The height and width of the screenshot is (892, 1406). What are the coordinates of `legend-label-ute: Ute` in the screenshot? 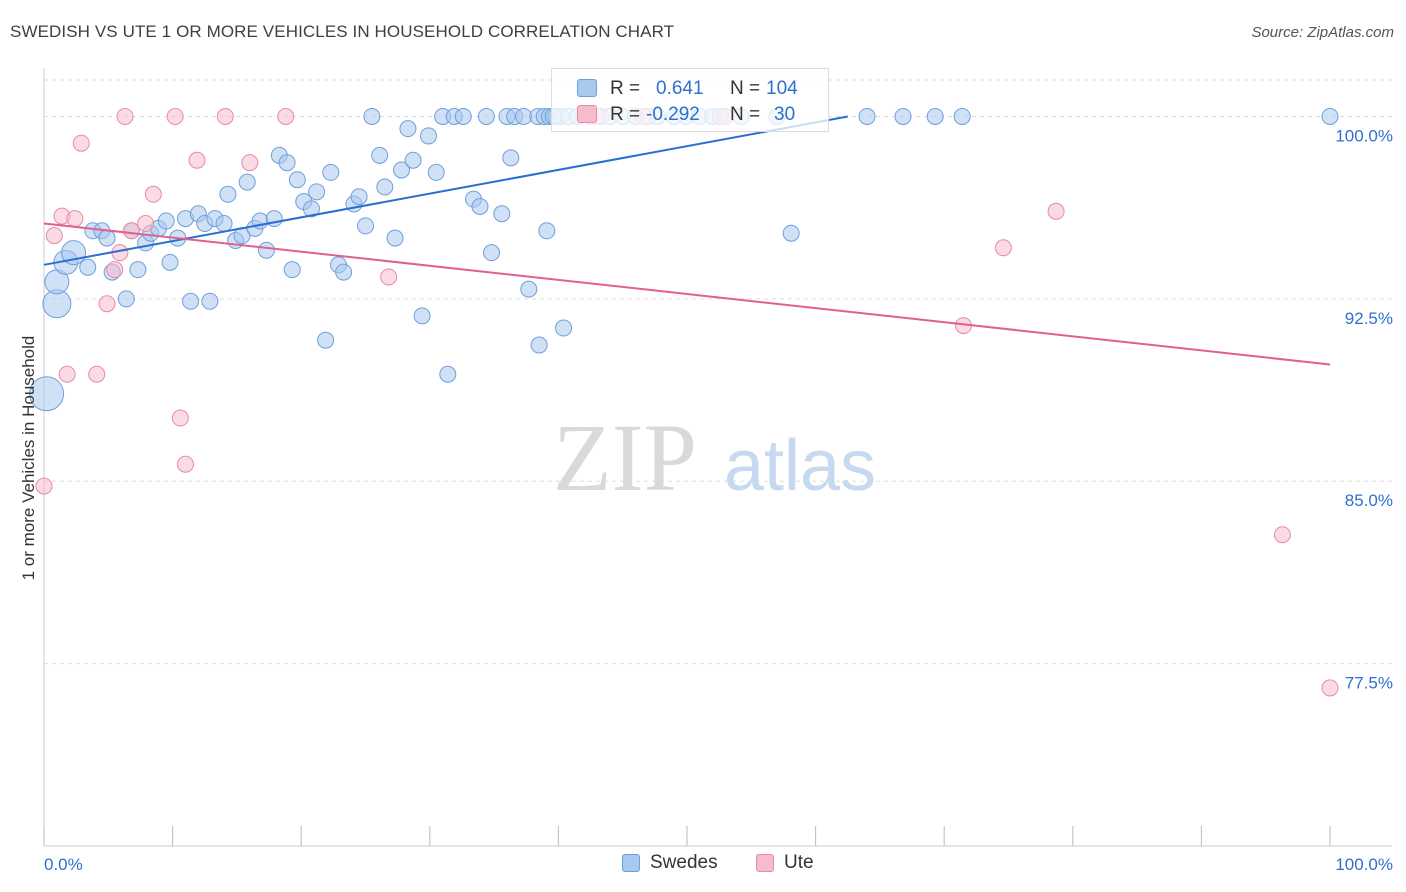 It's located at (799, 862).